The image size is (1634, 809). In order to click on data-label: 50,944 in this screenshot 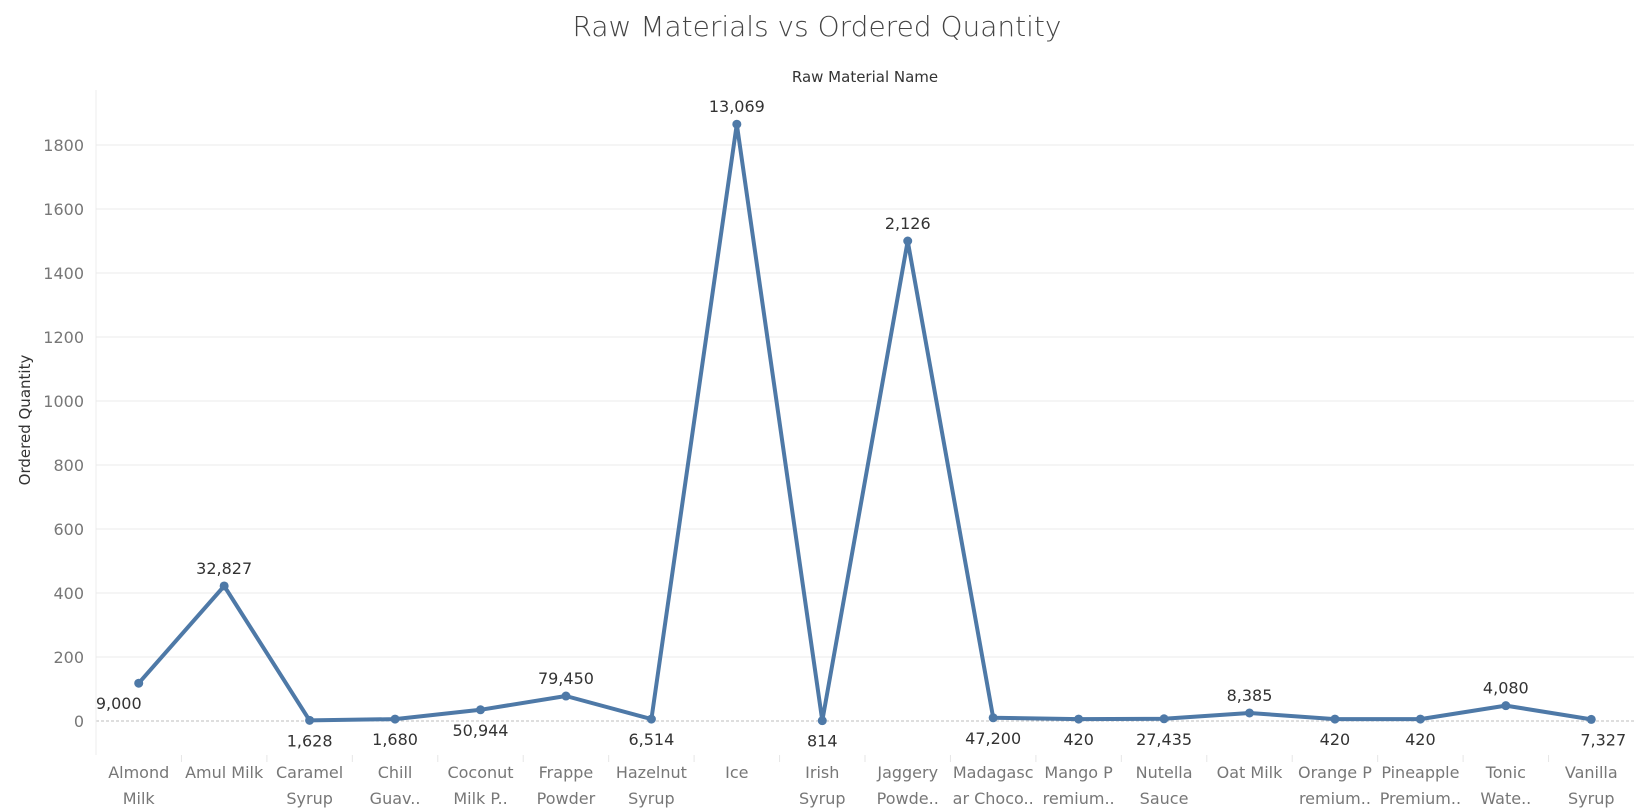, I will do `click(481, 730)`.